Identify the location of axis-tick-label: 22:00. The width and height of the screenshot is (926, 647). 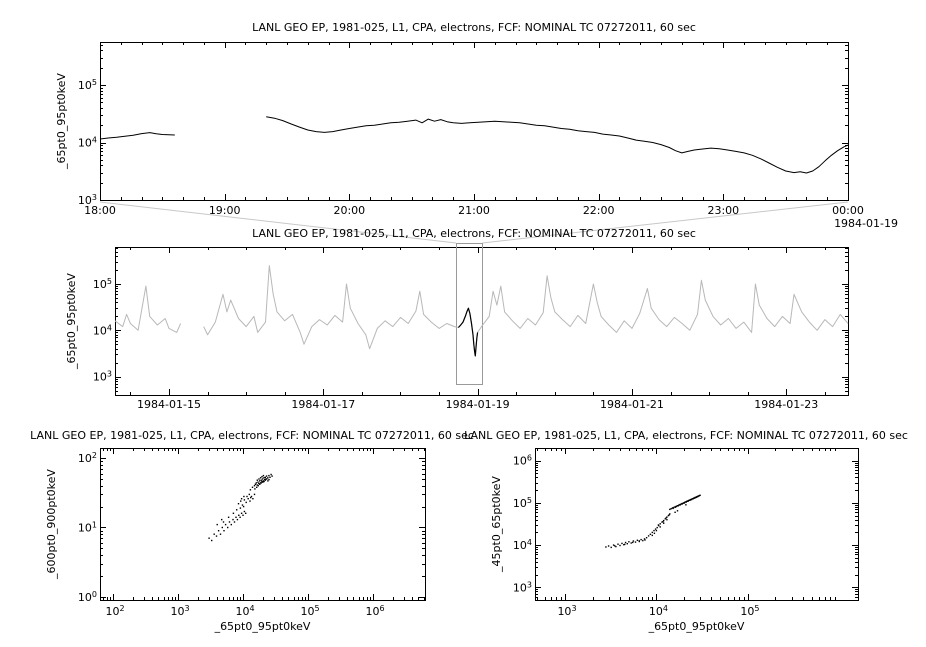
(599, 210).